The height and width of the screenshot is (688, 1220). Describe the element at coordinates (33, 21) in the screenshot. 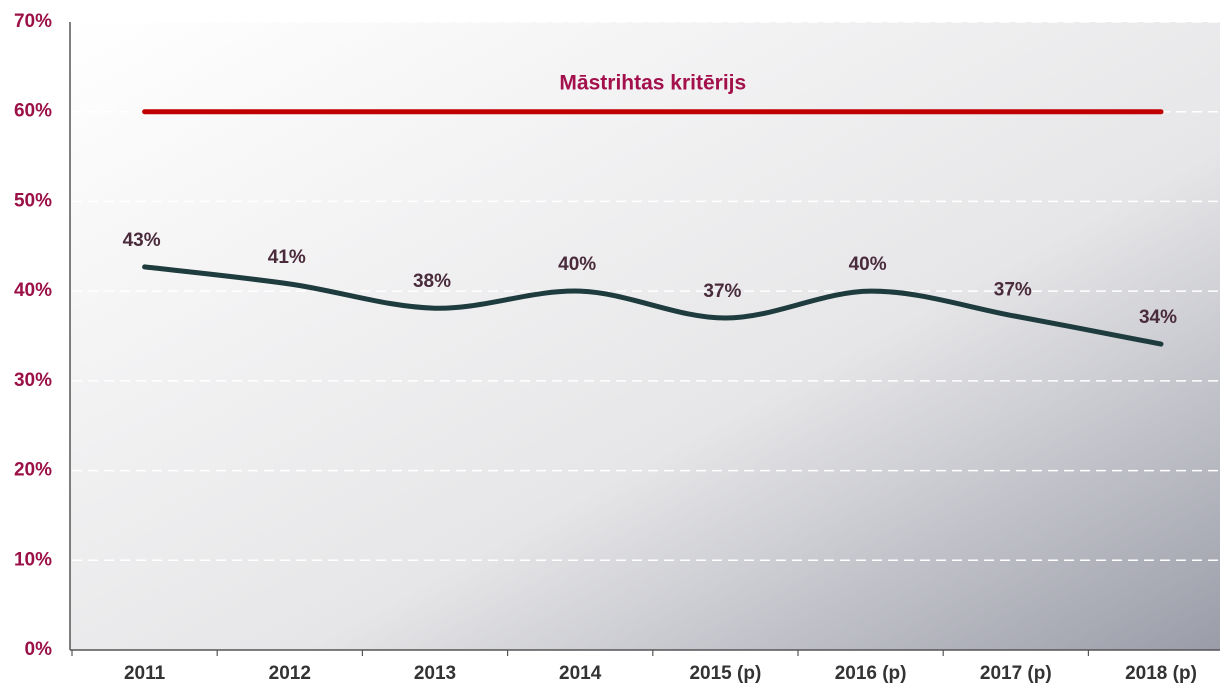

I see `y-tick-label: 70%` at that location.